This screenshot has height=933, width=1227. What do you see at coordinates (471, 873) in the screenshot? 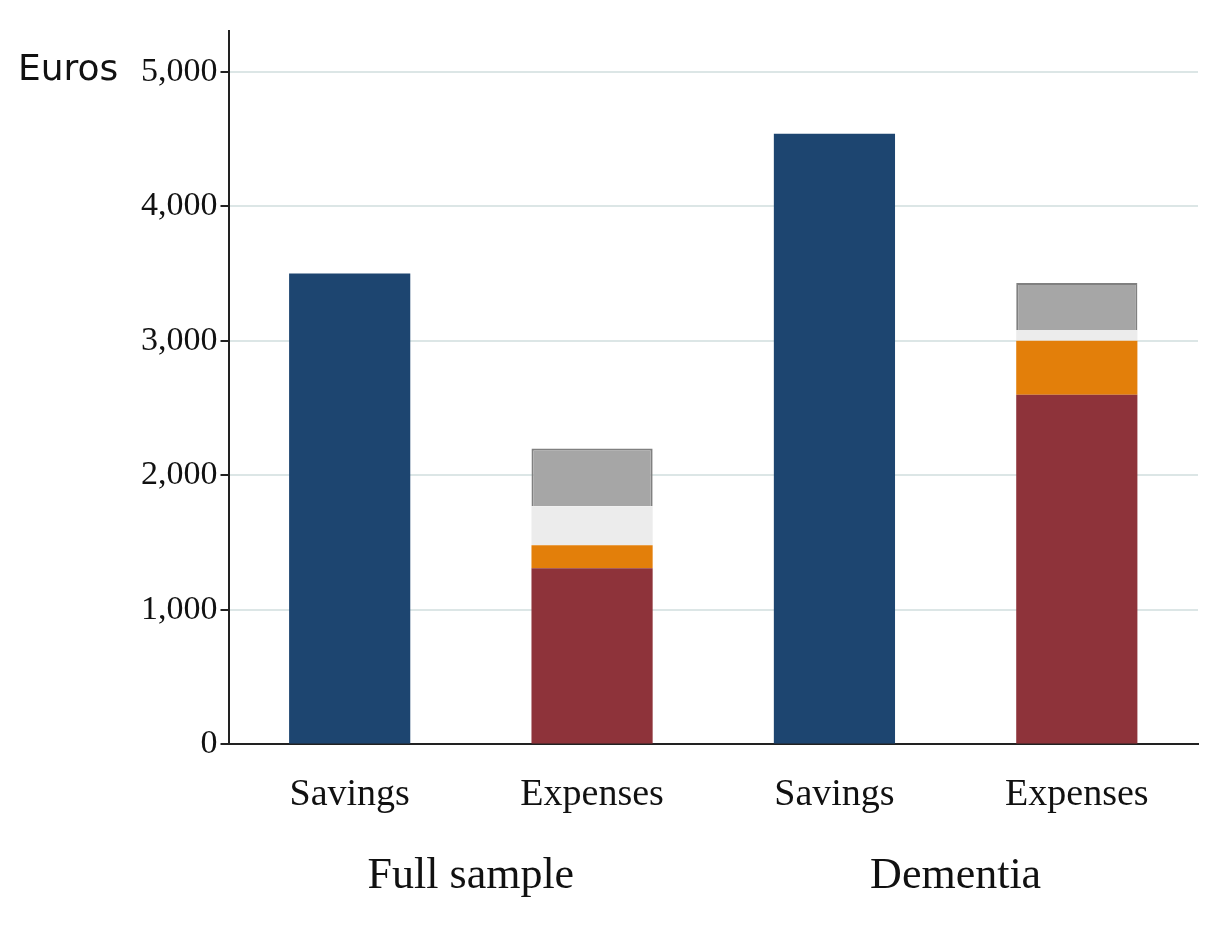
I see `text: Full sample` at bounding box center [471, 873].